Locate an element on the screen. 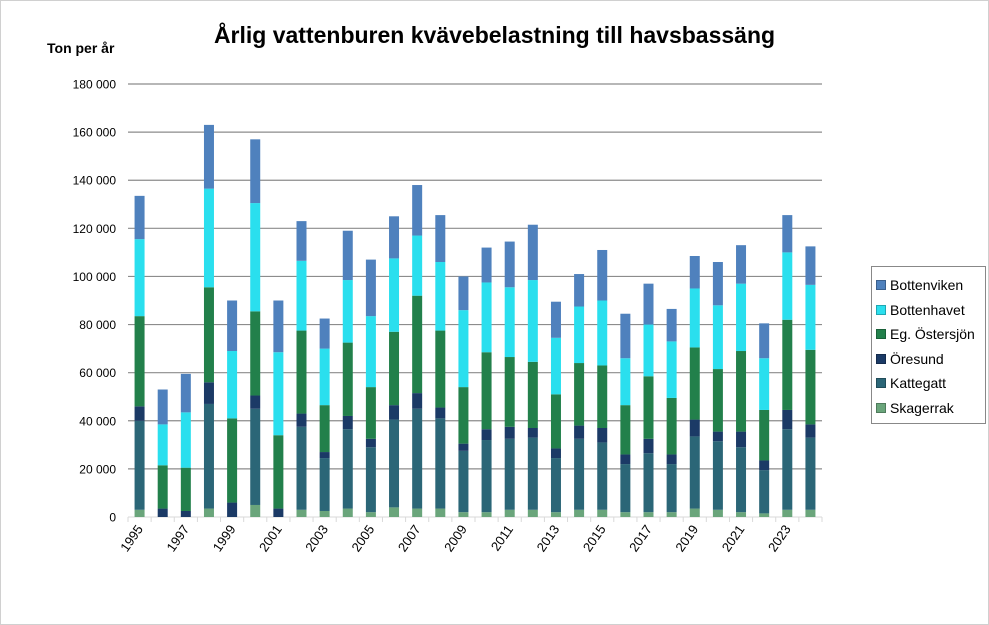  bar-segment-bottenviken-2024 is located at coordinates (810, 265).